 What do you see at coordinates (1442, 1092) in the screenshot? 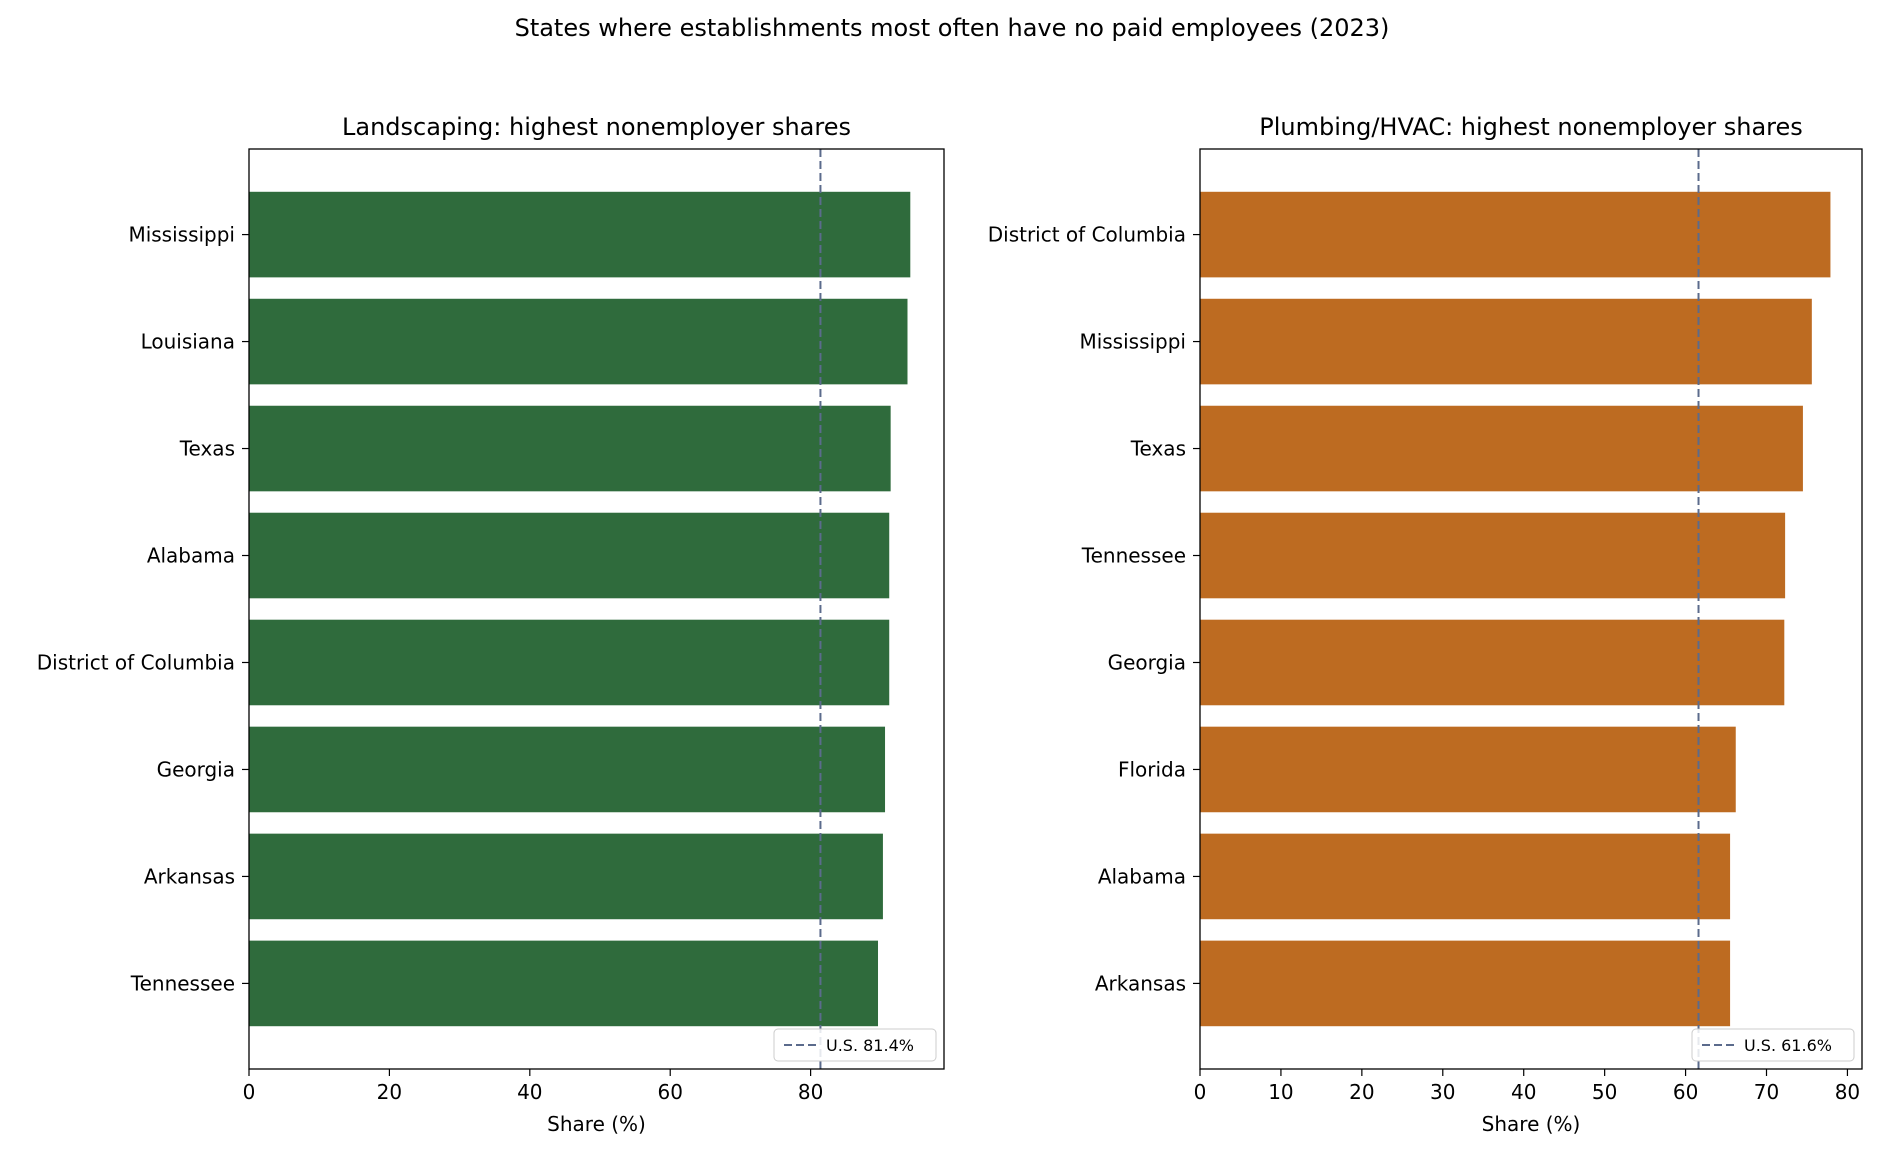
I see `x-tick-label: 30` at bounding box center [1442, 1092].